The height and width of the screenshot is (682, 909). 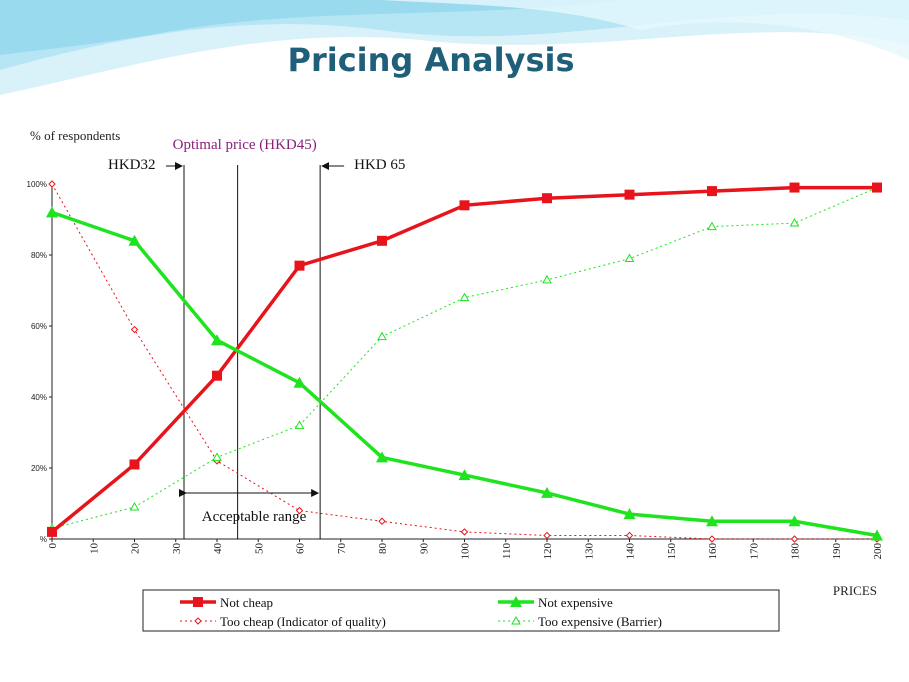 What do you see at coordinates (837, 551) in the screenshot?
I see `x-tick-label: 190` at bounding box center [837, 551].